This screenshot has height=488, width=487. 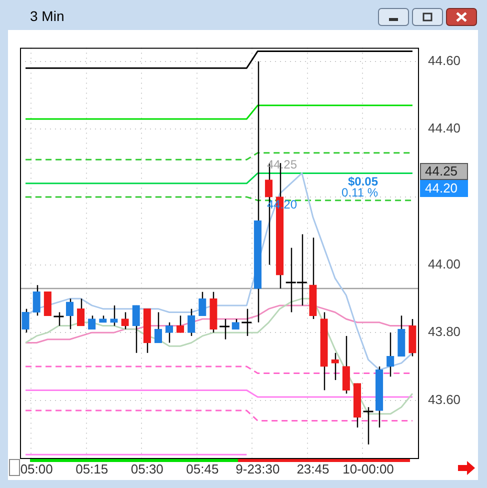 What do you see at coordinates (368, 468) in the screenshot?
I see `x-tick-label: 10-00:00` at bounding box center [368, 468].